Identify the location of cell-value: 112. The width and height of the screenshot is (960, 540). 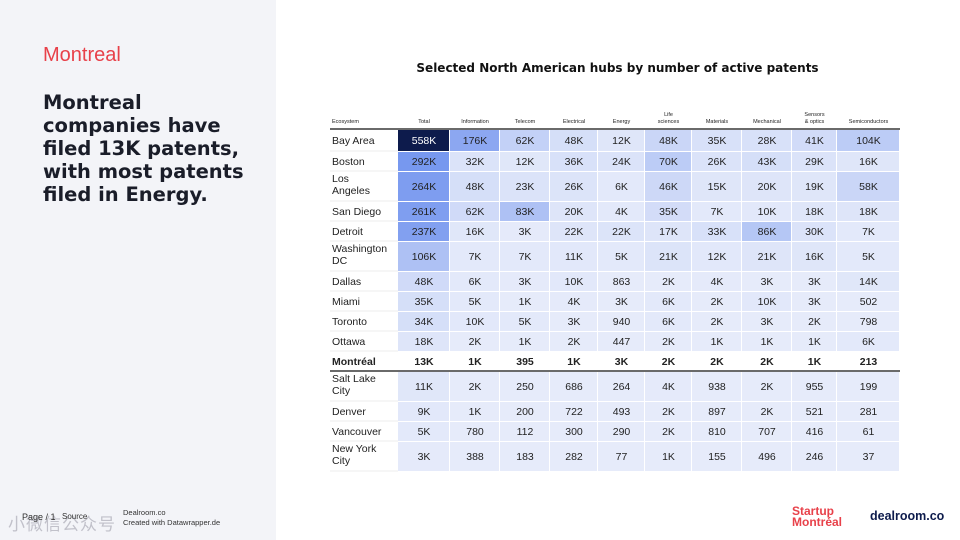
(525, 432).